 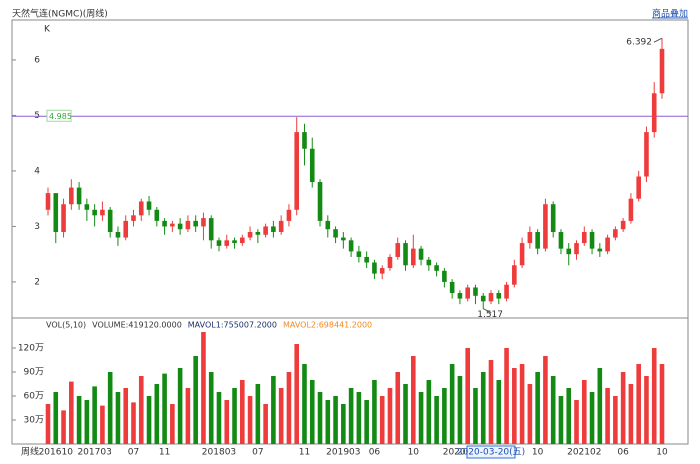 I want to click on y-tick-label: 4, so click(x=37, y=171).